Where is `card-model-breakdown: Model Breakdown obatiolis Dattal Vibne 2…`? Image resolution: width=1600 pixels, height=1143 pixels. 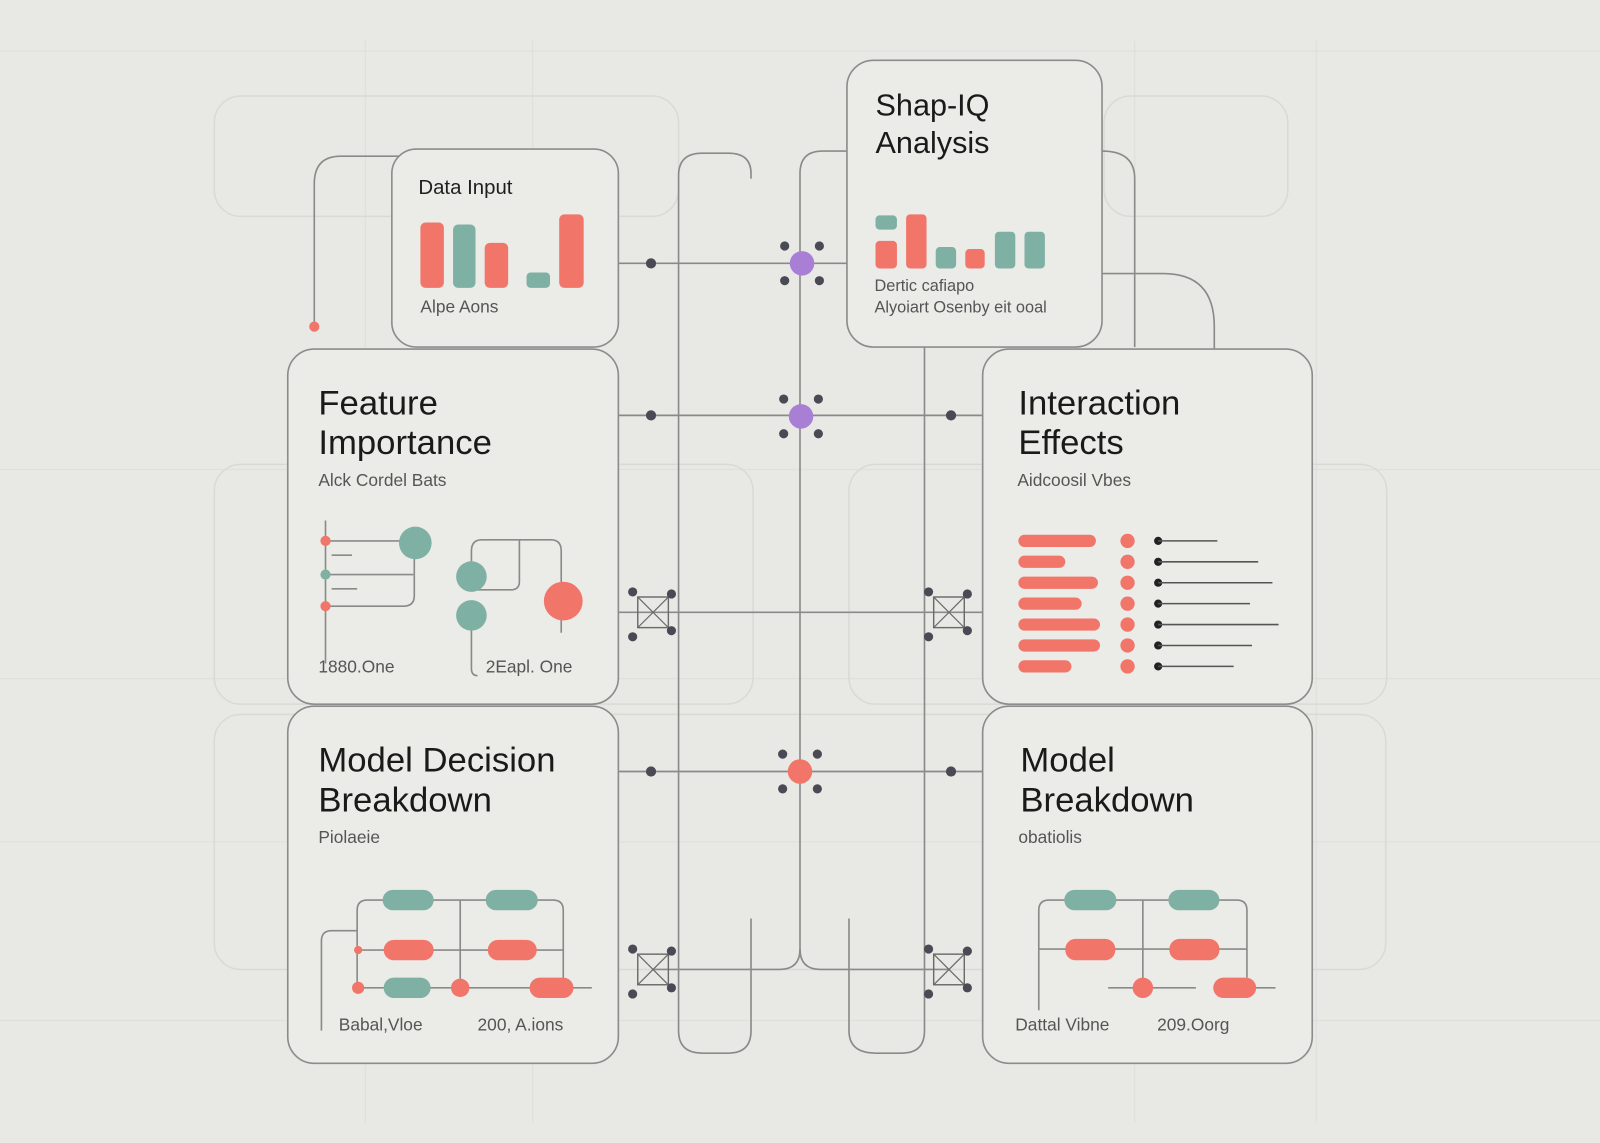 card-model-breakdown: Model Breakdown obatiolis Dattal Vibne 2… is located at coordinates (1147, 885).